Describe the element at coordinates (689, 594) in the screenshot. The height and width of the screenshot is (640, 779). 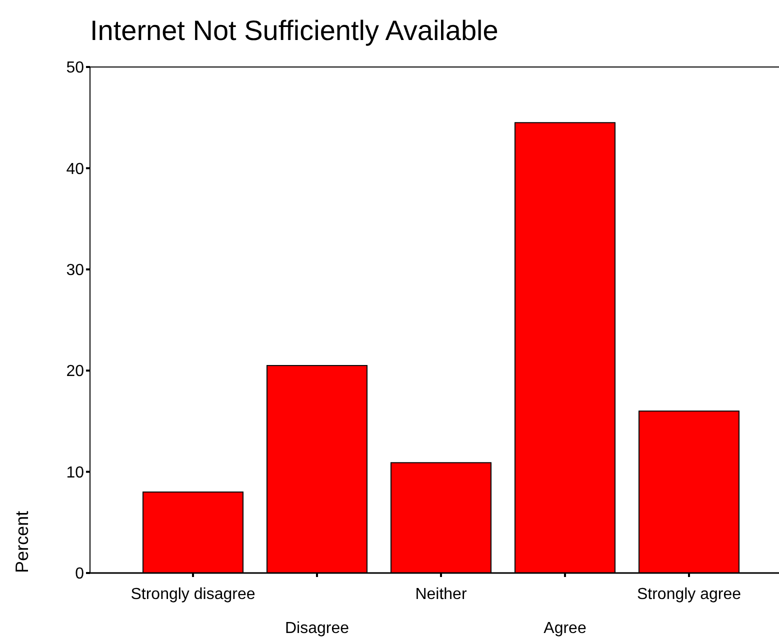
I see `x-tick-label: Strongly agree` at that location.